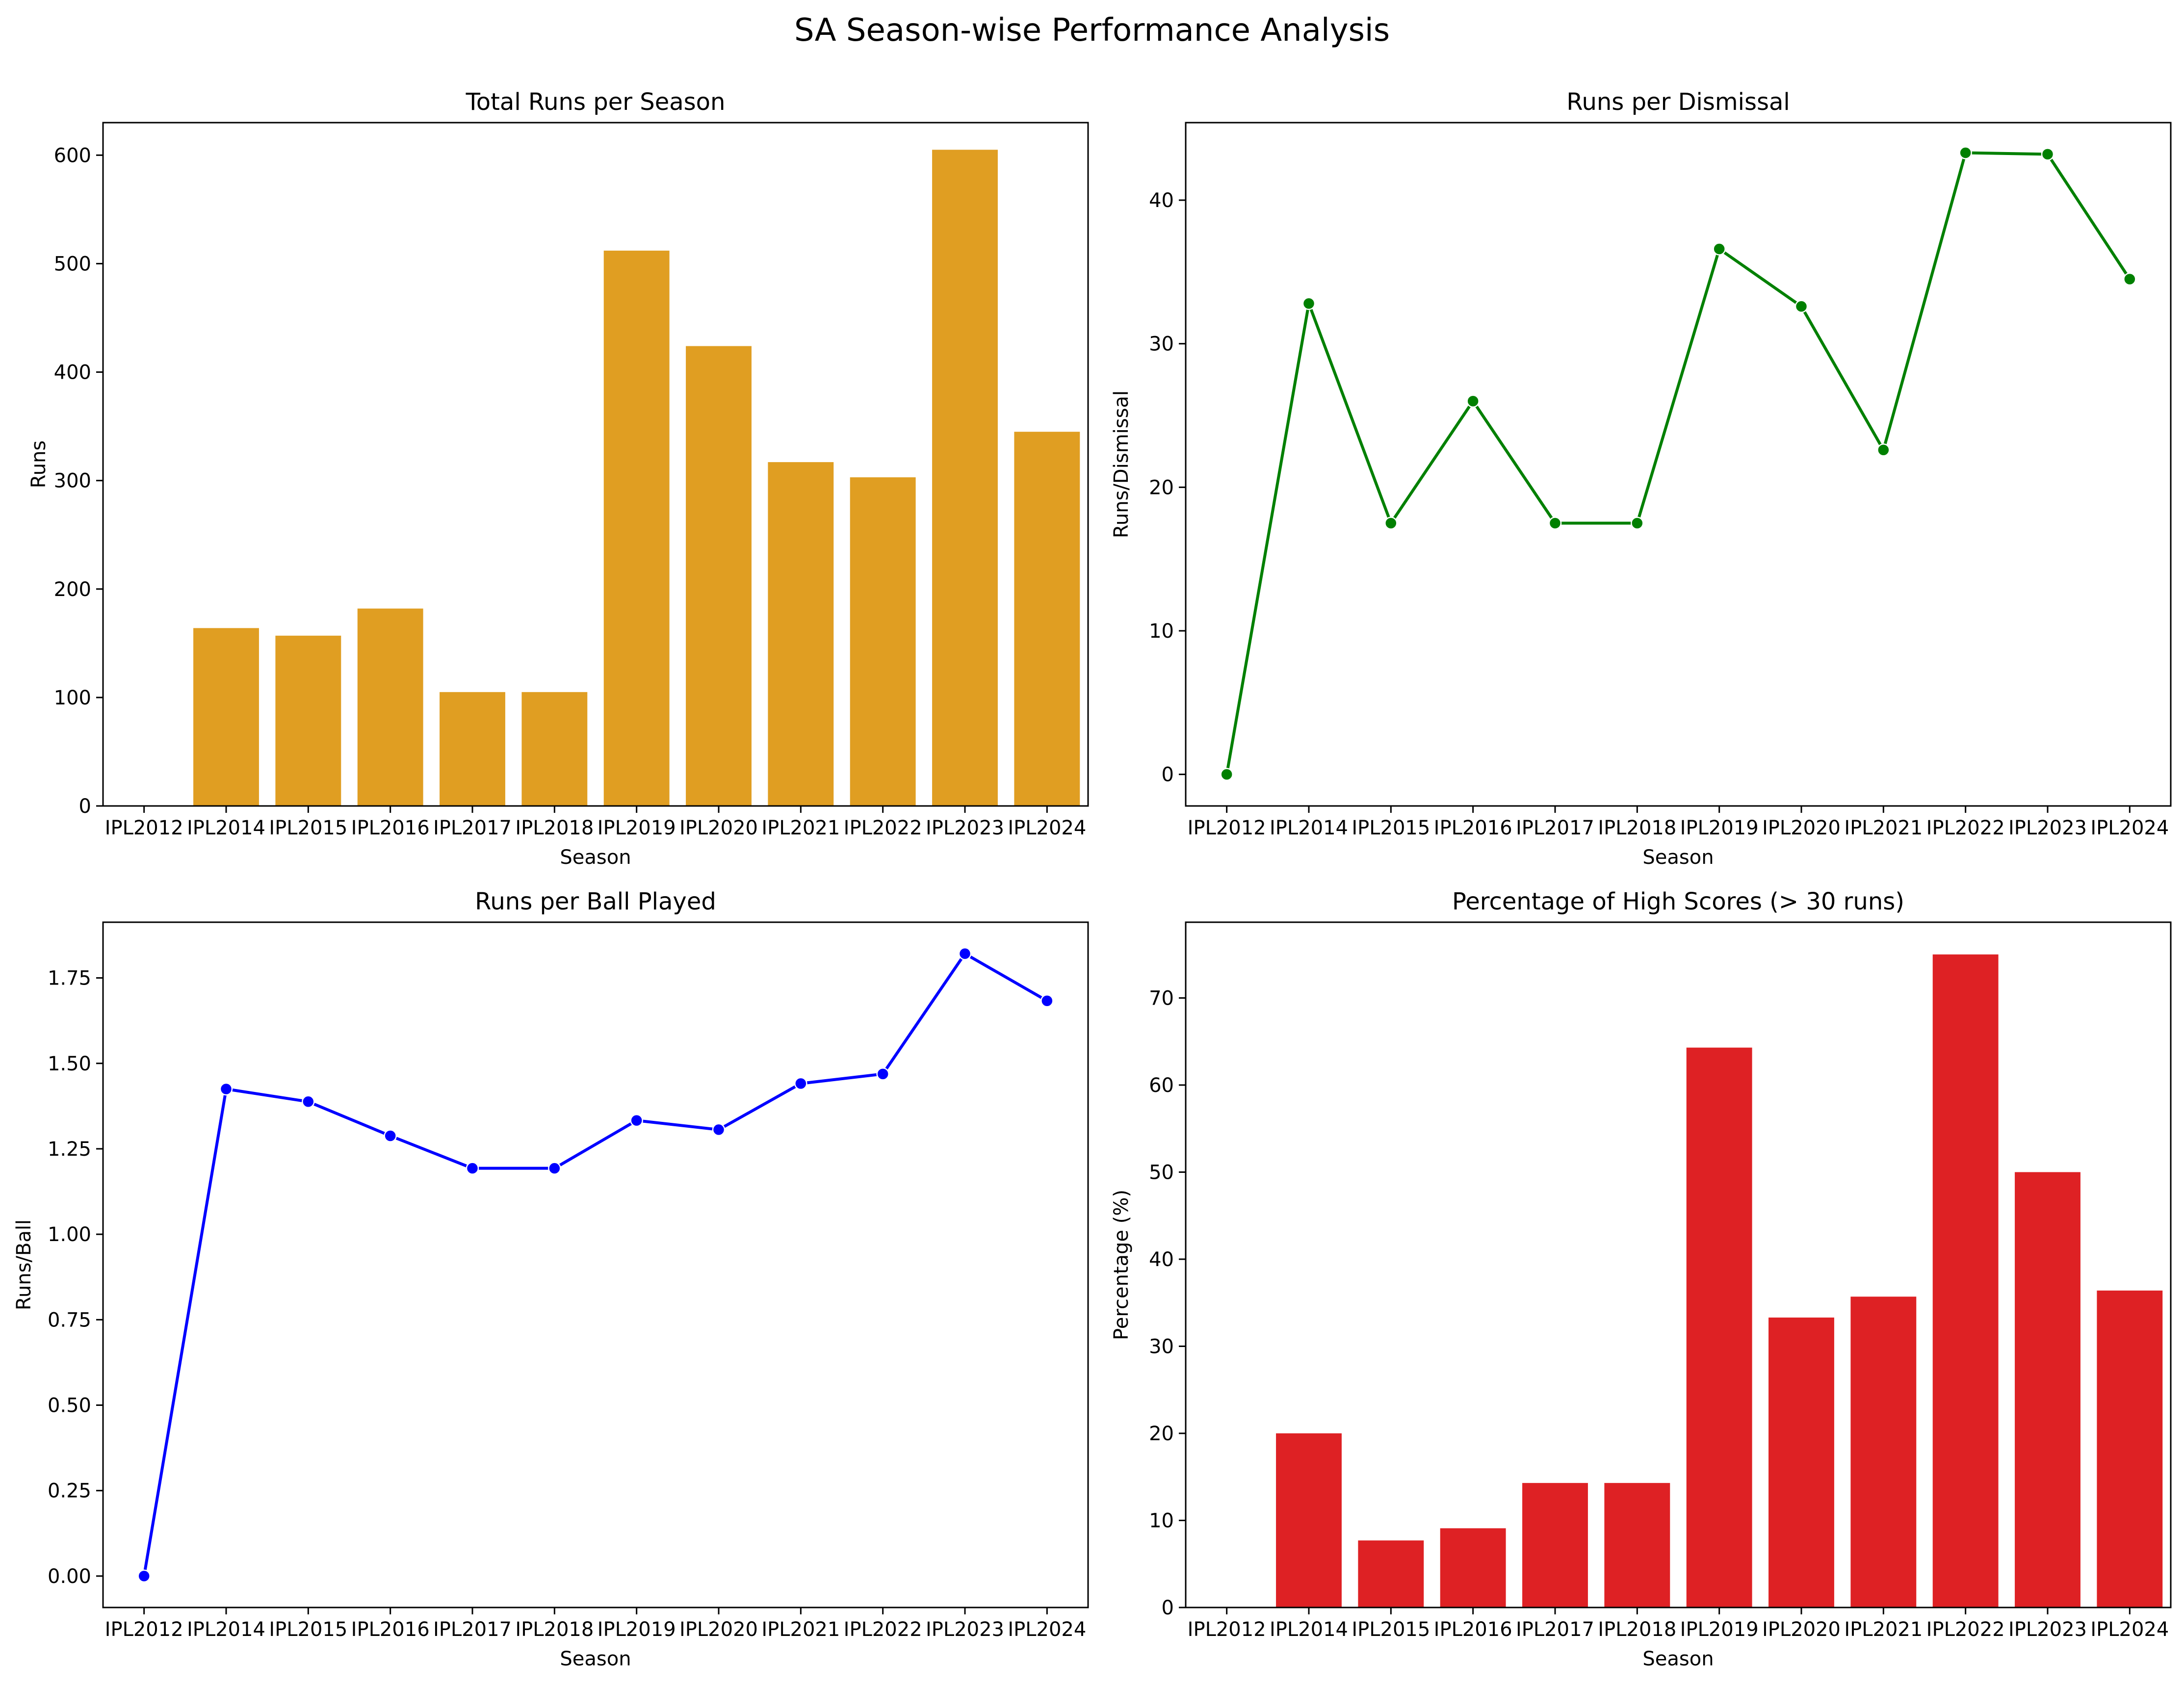 Image resolution: width=2184 pixels, height=1685 pixels. What do you see at coordinates (1678, 902) in the screenshot?
I see `subplot-title: Percentage of High Scores (> 30 runs)` at bounding box center [1678, 902].